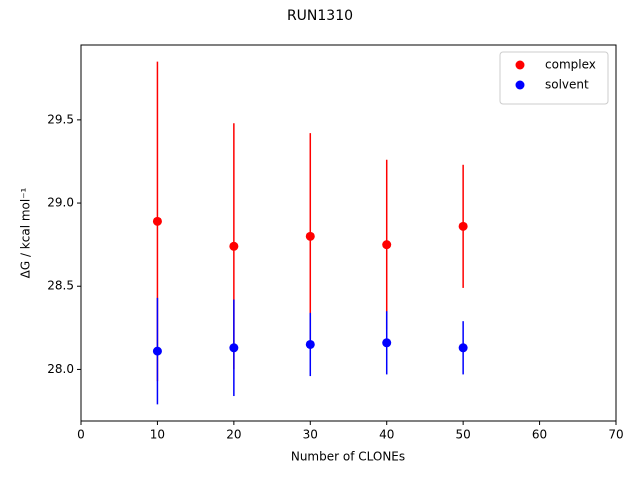 The height and width of the screenshot is (480, 640). Describe the element at coordinates (386, 435) in the screenshot. I see `x-tick-label: 40` at that location.